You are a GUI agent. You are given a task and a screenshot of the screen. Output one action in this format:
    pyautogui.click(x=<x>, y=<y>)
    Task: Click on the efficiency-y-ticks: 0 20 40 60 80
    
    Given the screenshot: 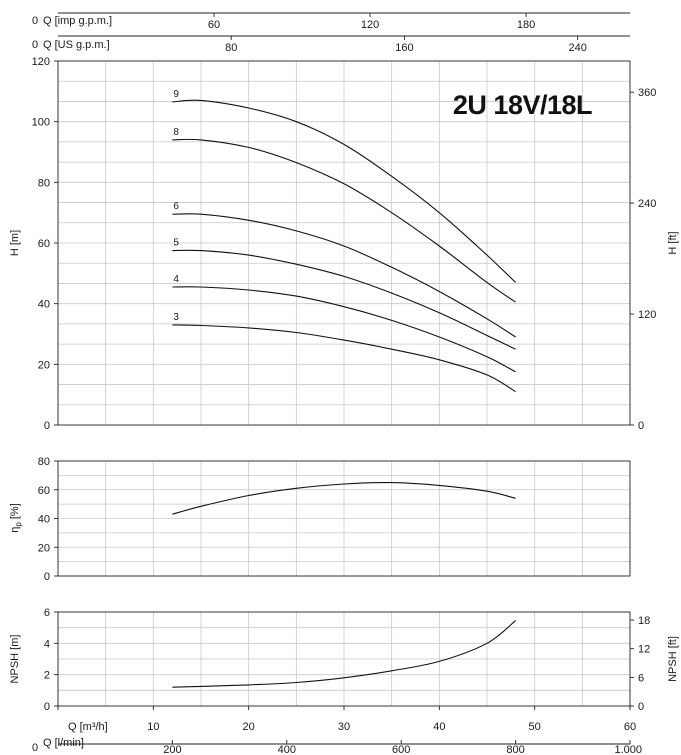 What is the action you would take?
    pyautogui.click(x=48, y=519)
    